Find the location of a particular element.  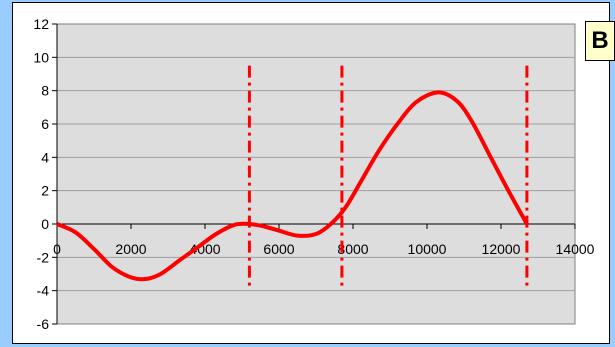

x-tick-label: 2000 is located at coordinates (130, 249).